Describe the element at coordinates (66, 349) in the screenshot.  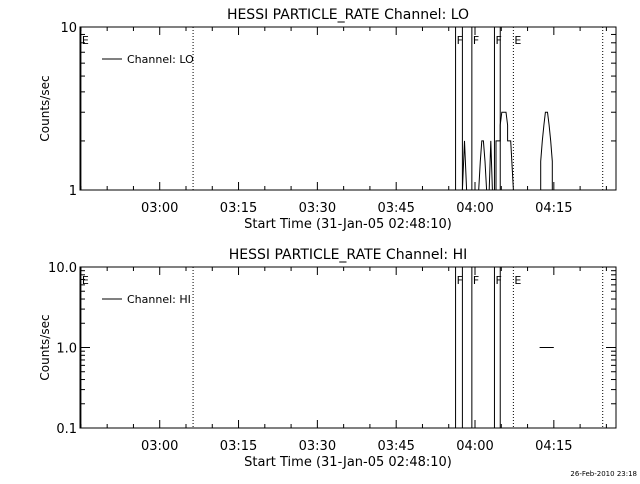
I see `y-tick-label: 1.0` at that location.